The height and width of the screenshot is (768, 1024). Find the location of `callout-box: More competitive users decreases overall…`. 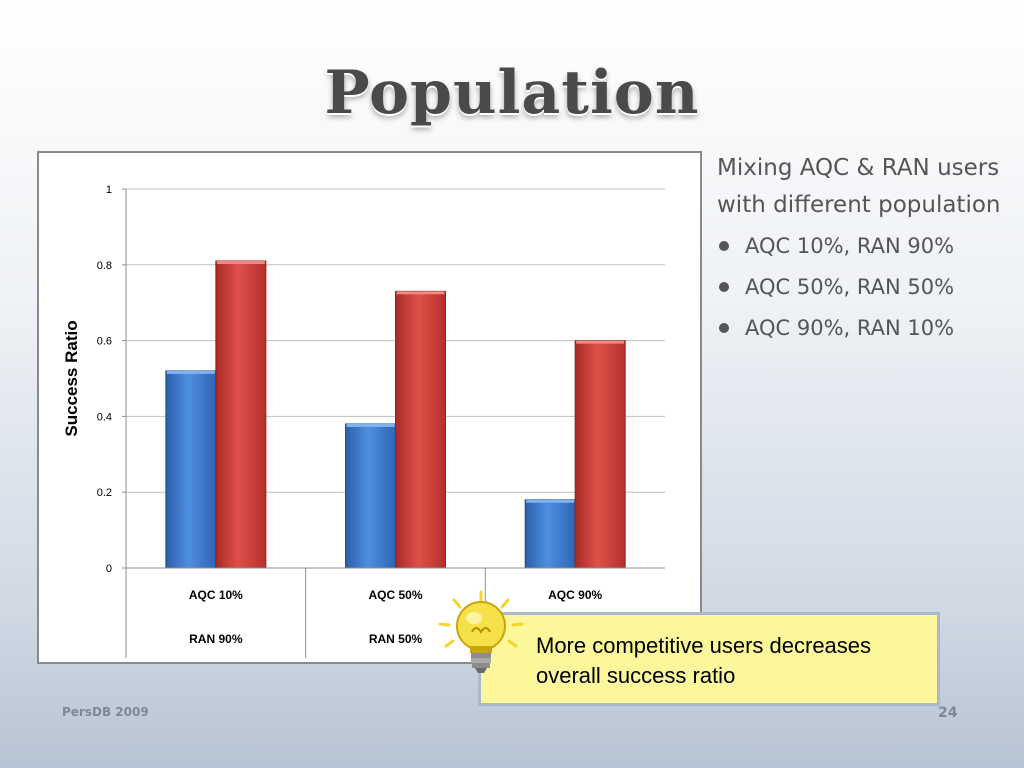

callout-box: More competitive users decreases overall… is located at coordinates (709, 659).